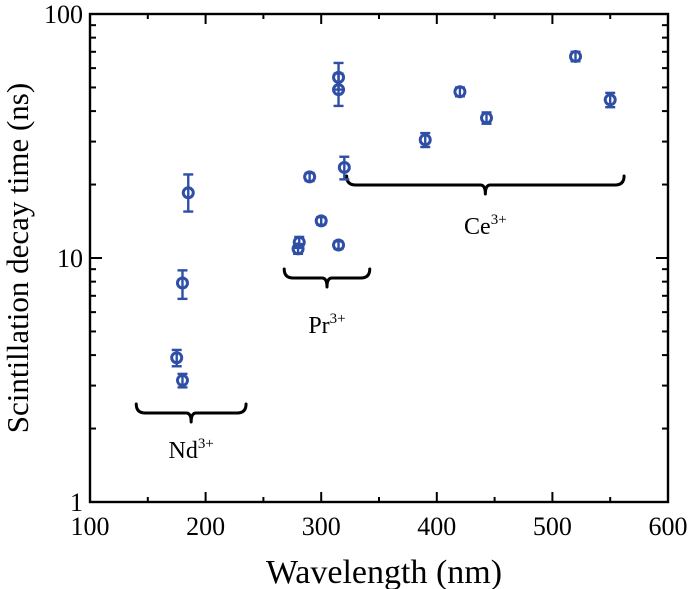 This screenshot has height=589, width=700. What do you see at coordinates (70, 258) in the screenshot?
I see `y-tick-label: 10` at bounding box center [70, 258].